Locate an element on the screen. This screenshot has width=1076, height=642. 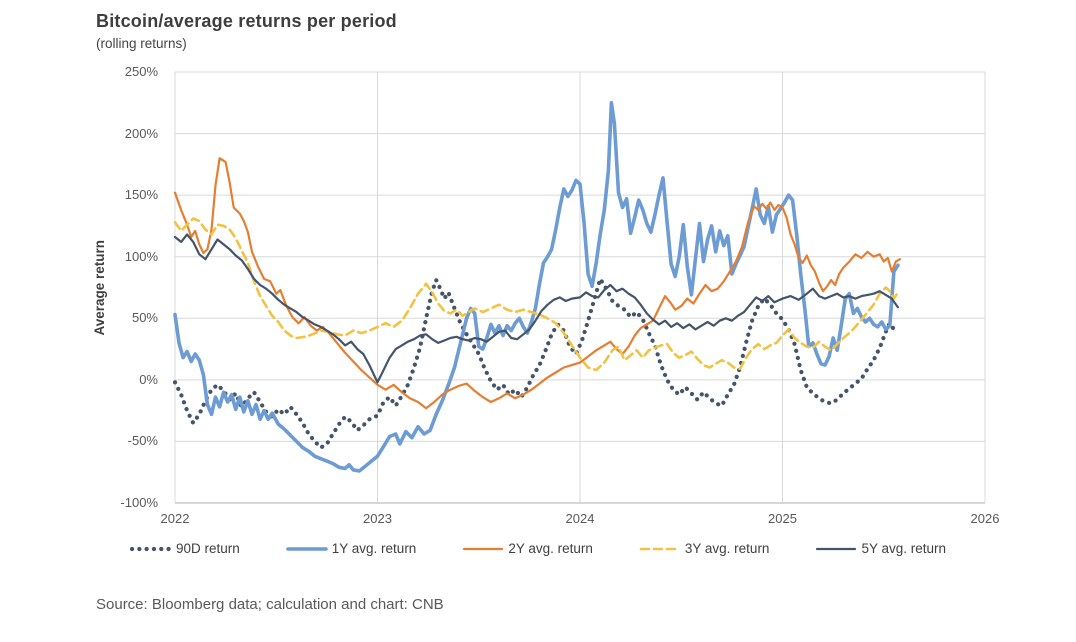
legend-item-3y-avg-return: 3Y avg. return is located at coordinates (704, 548).